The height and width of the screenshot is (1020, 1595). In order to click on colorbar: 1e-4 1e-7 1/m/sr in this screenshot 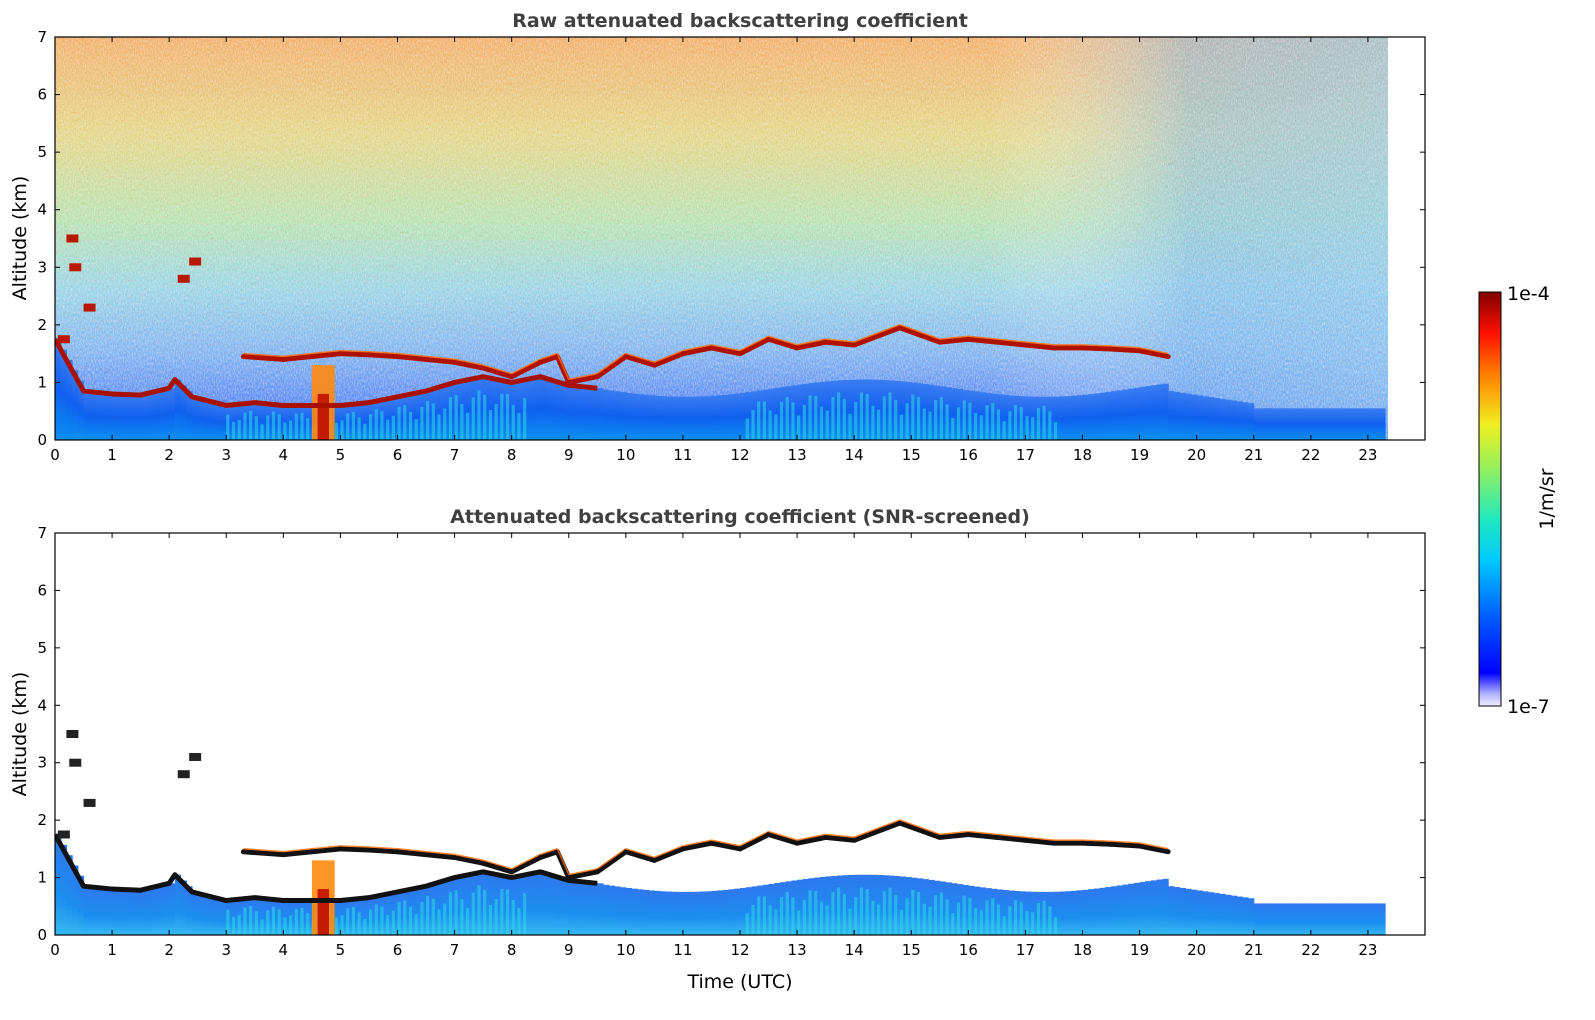, I will do `click(1518, 500)`.